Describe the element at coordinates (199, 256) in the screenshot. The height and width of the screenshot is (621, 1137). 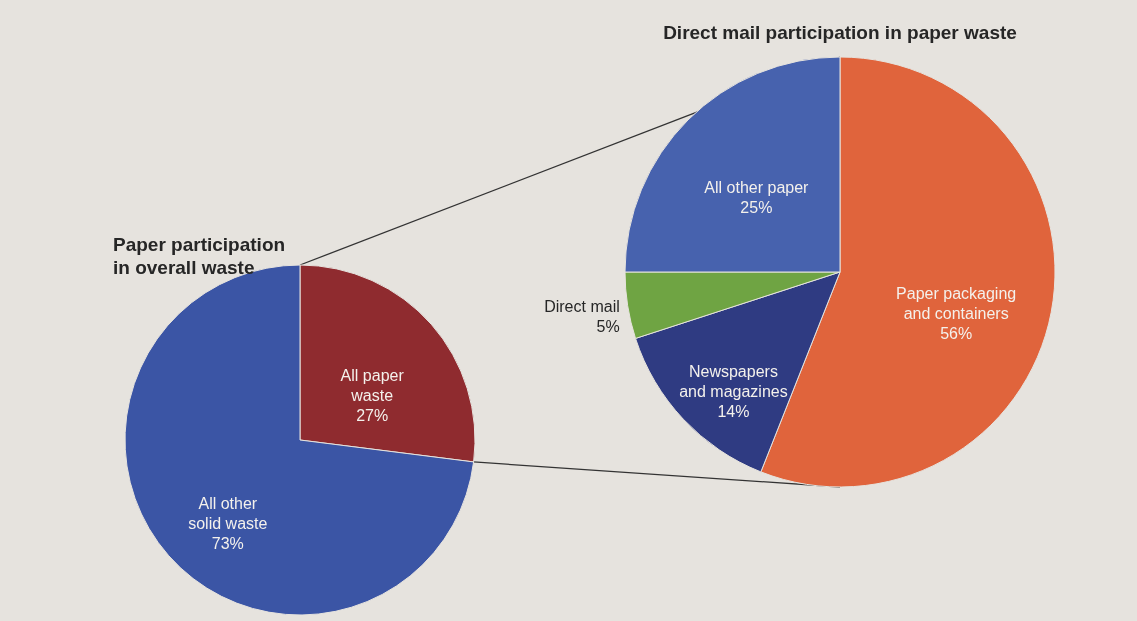
I see `chart-title: Paper participation in overall waste` at that location.